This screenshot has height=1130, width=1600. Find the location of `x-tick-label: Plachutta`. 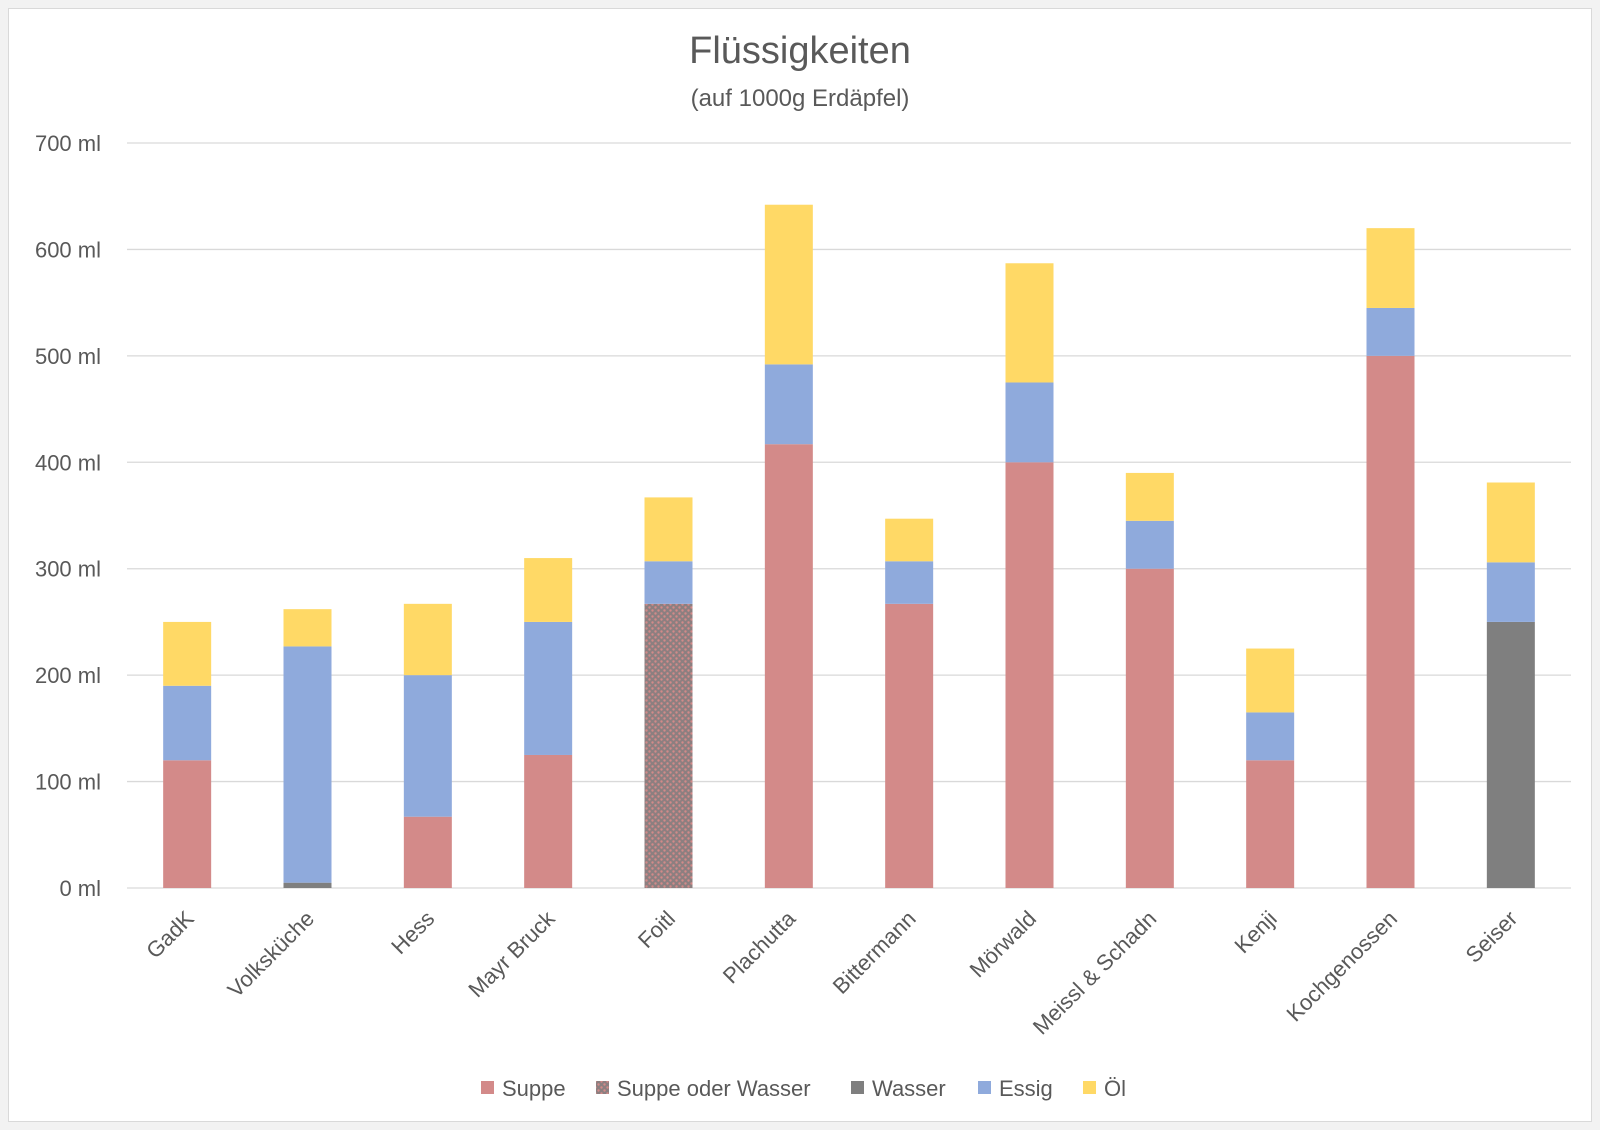

x-tick-label: Plachutta is located at coordinates (759, 946).